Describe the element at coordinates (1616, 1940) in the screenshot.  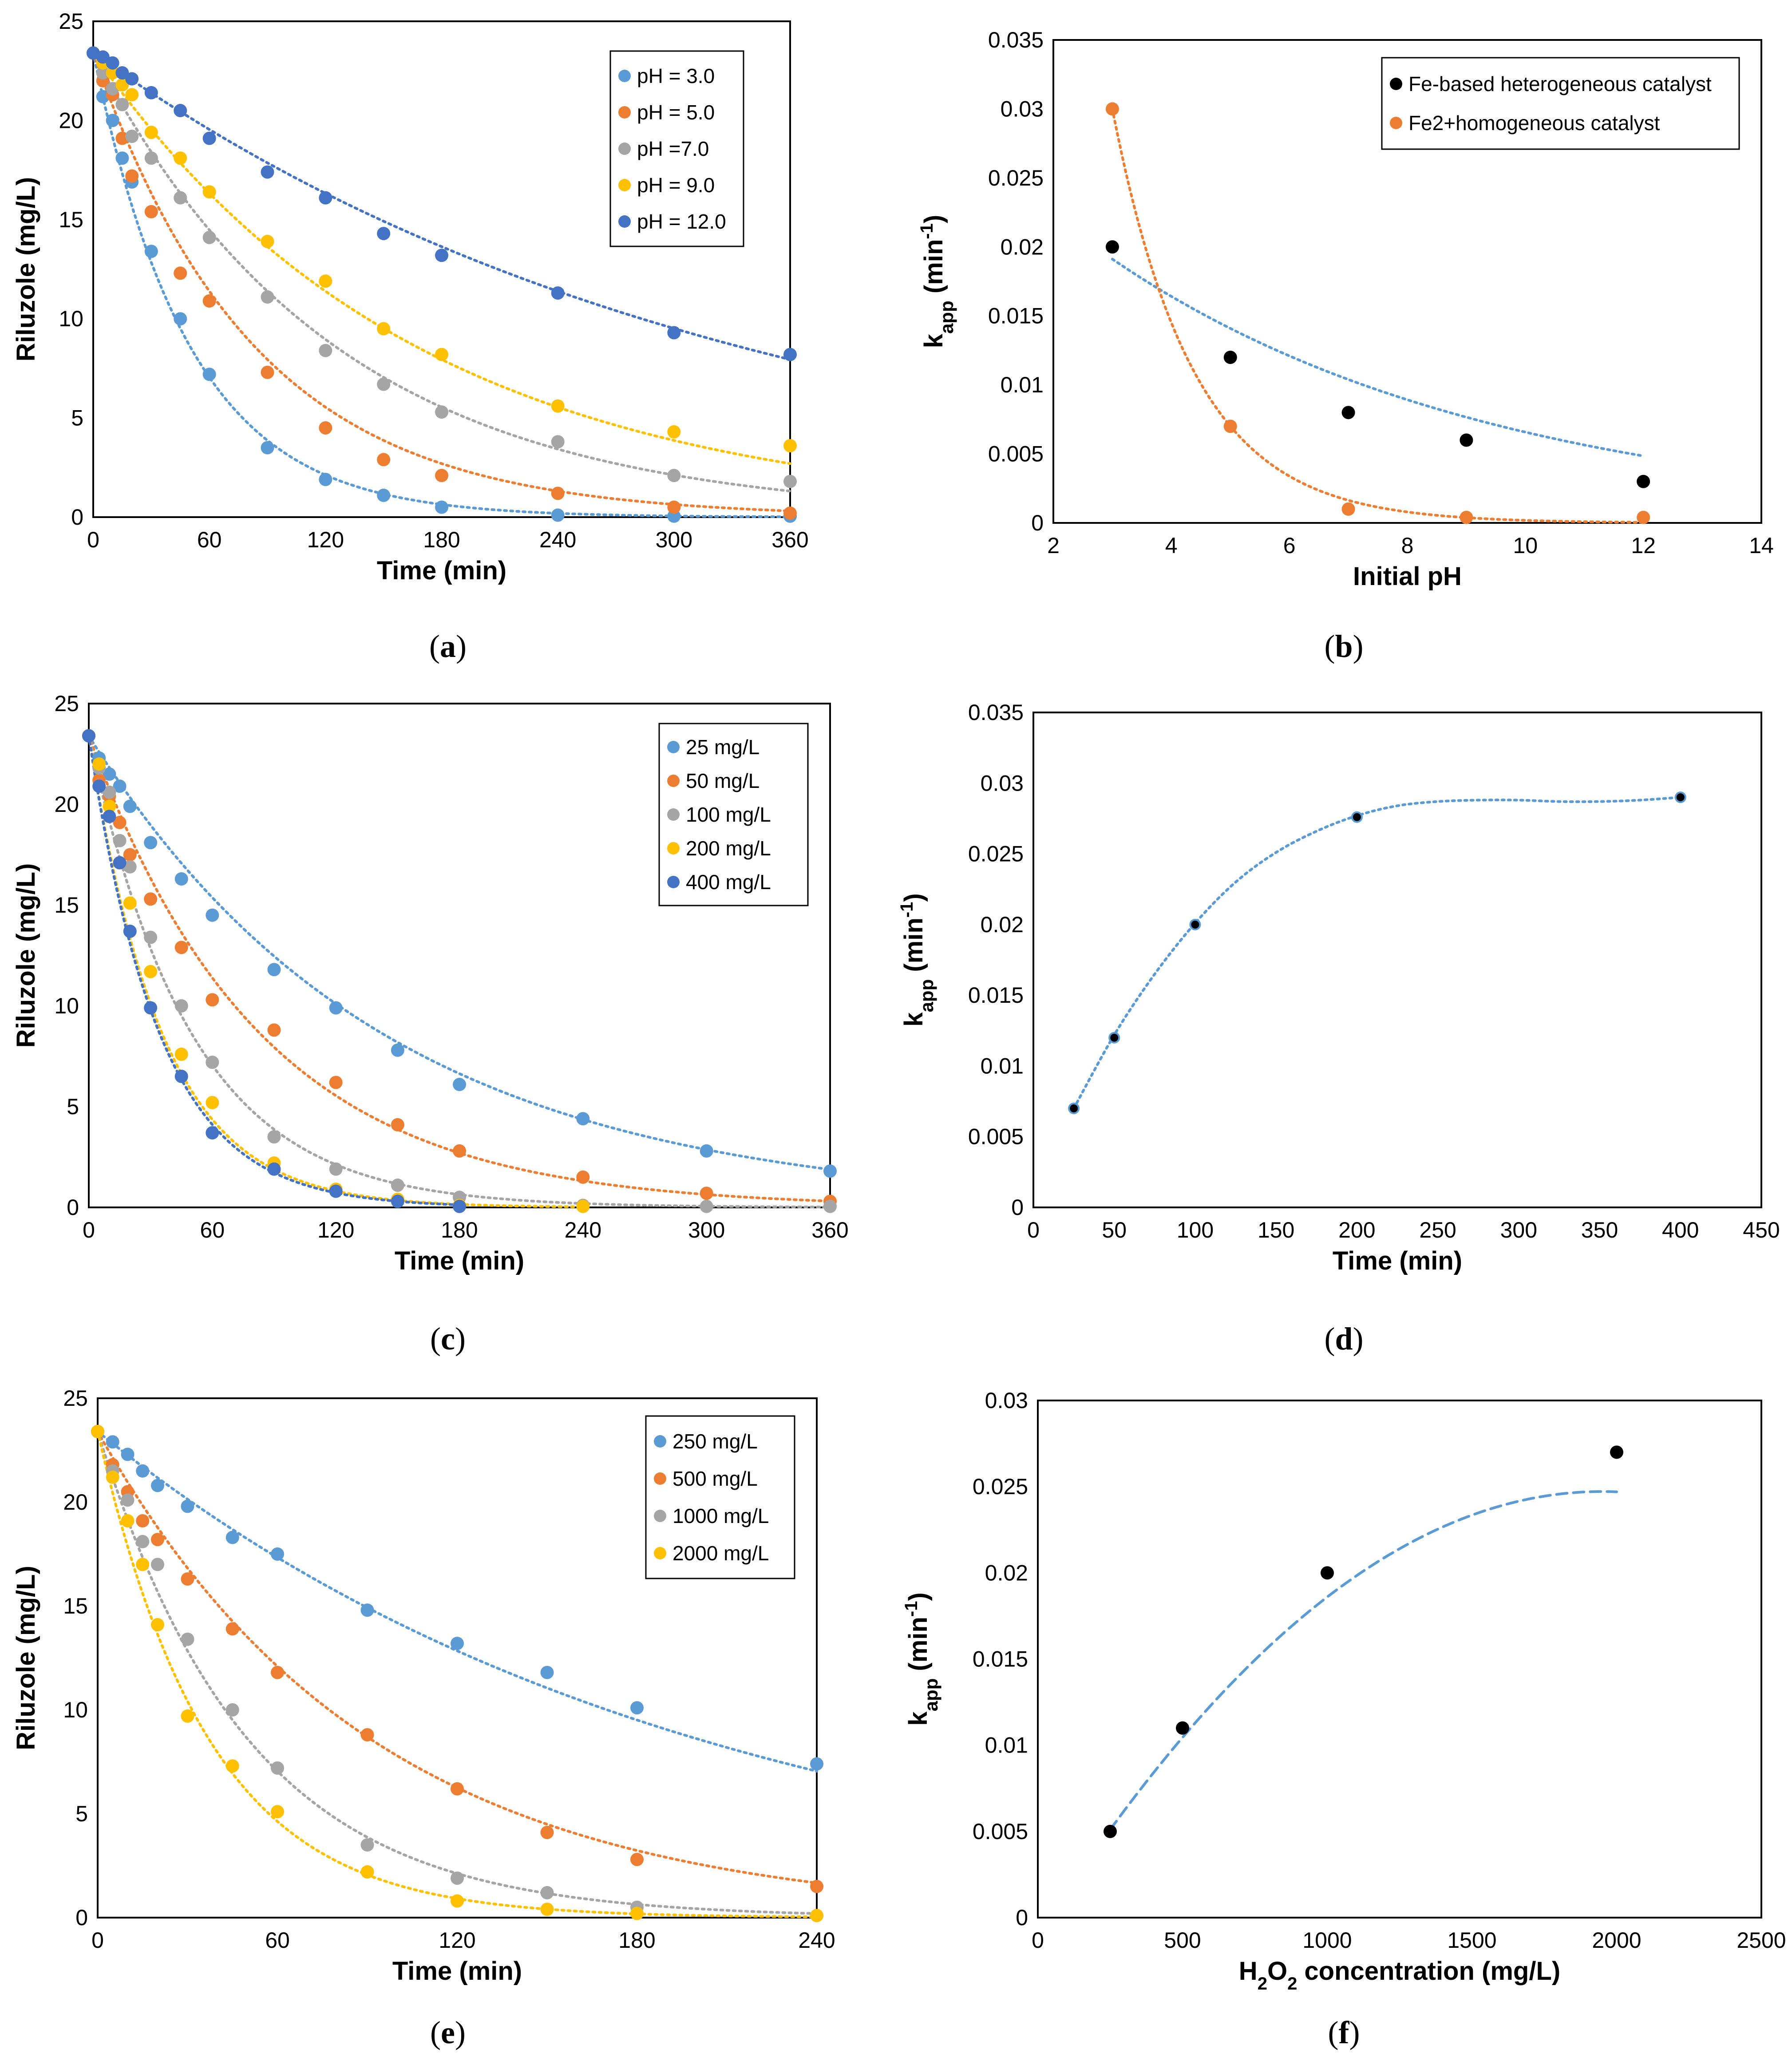
I see `x-tick-label: 2000` at that location.